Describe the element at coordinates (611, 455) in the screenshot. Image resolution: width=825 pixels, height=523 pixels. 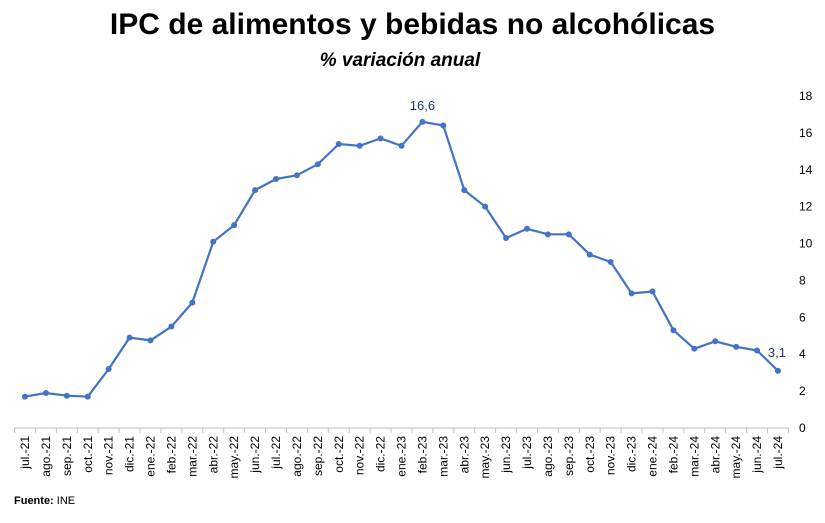
I see `x-tick-label: nov.-23` at that location.